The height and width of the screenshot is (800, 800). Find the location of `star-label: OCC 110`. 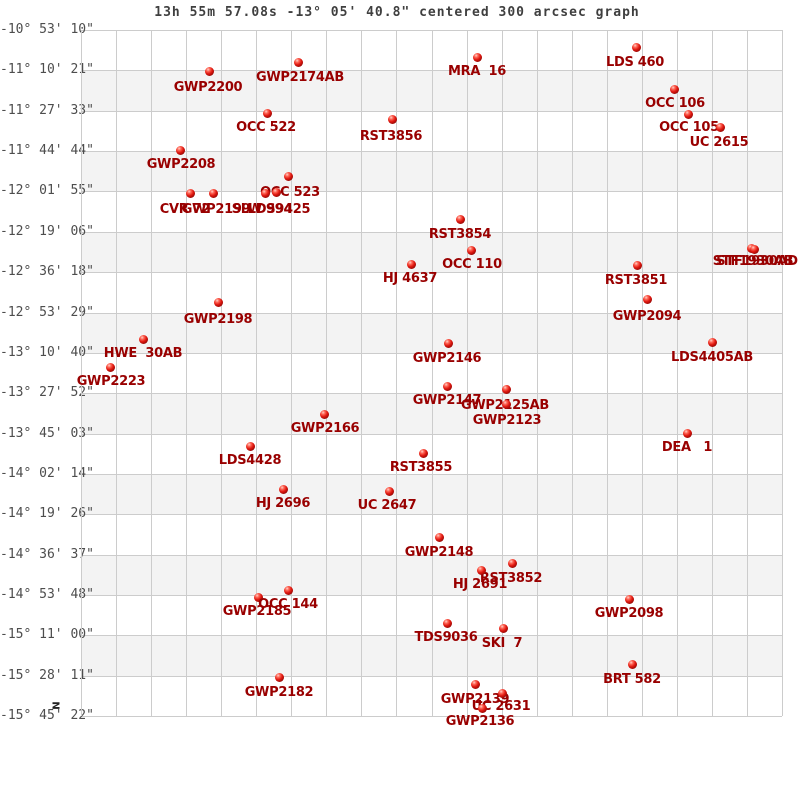

star-label: OCC 110 is located at coordinates (472, 264).